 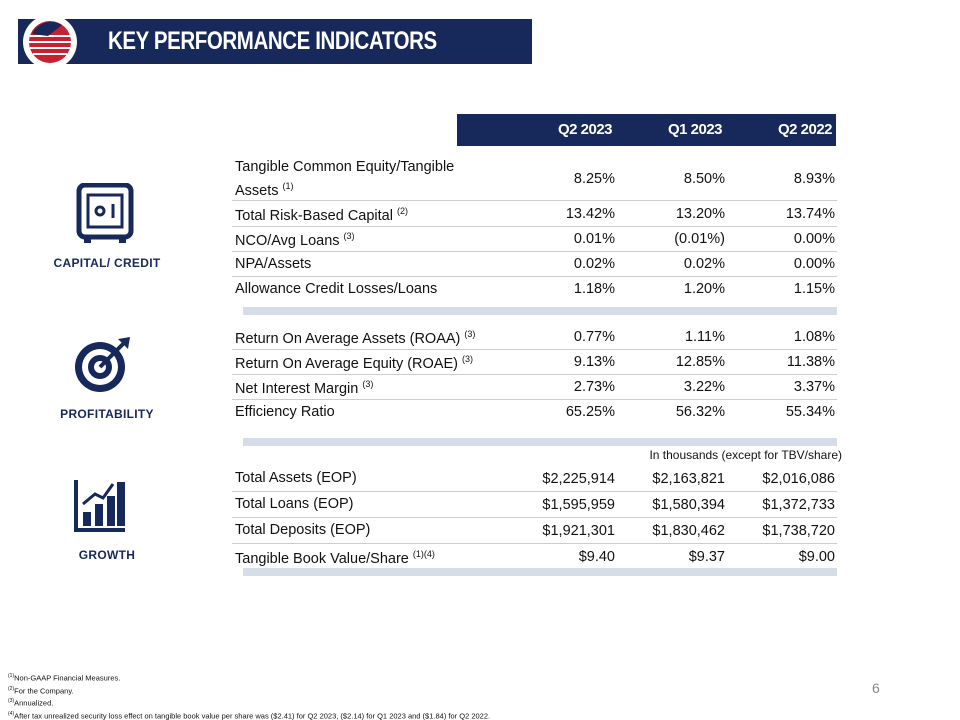 I want to click on footnote-text: Annualized., so click(x=34, y=703).